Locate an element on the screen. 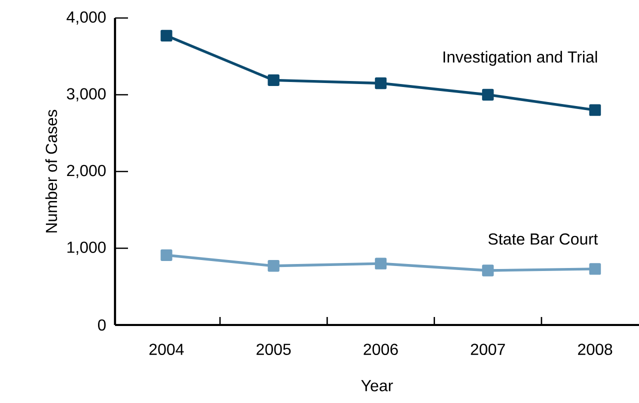 The width and height of the screenshot is (639, 403). y-tick-label: 4,000 is located at coordinates (86, 18).